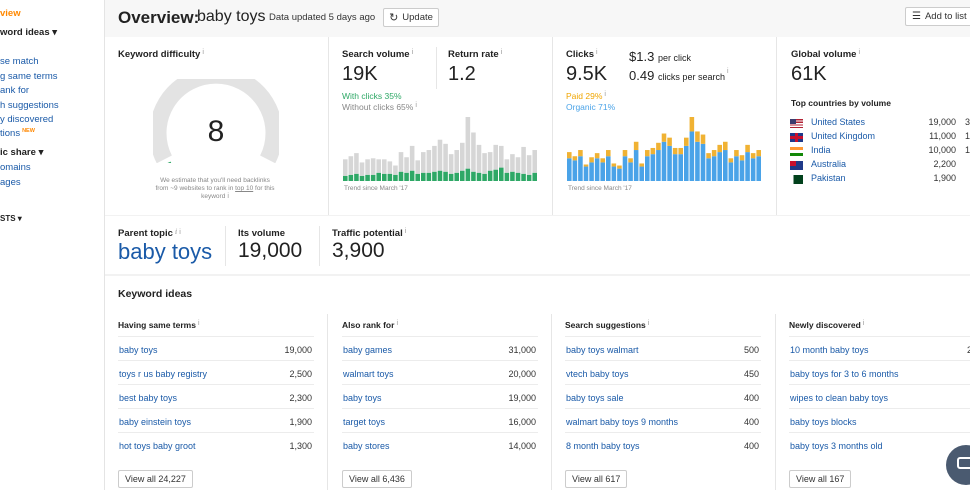  Describe the element at coordinates (21, 152) in the screenshot. I see `sidebar-head-traffic-share: ic share ▾` at that location.